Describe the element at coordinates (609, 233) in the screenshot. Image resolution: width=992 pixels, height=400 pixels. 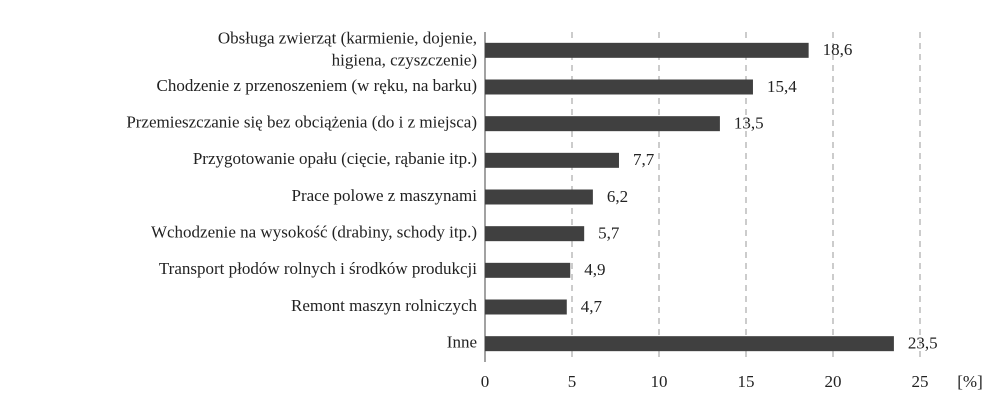
I see `value-label: 5,7` at that location.